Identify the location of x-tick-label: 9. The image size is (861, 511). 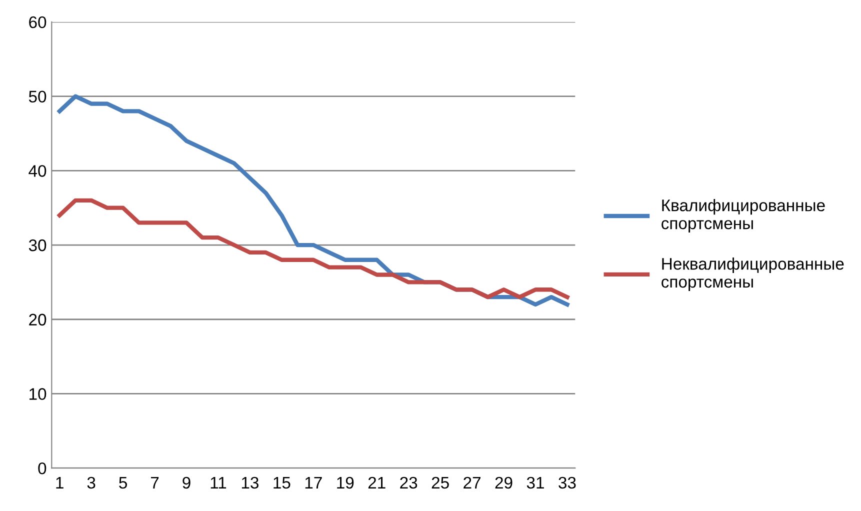
(186, 482).